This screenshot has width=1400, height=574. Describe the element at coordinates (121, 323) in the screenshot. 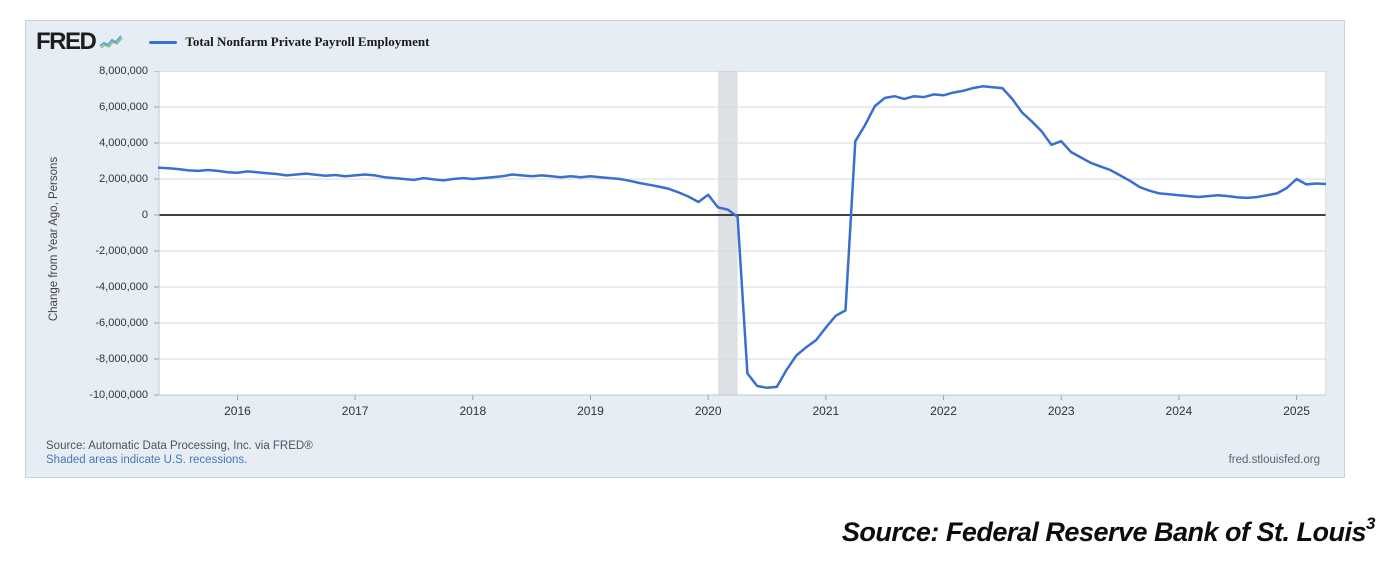

I see `y-tick-label: -6,000,000` at that location.